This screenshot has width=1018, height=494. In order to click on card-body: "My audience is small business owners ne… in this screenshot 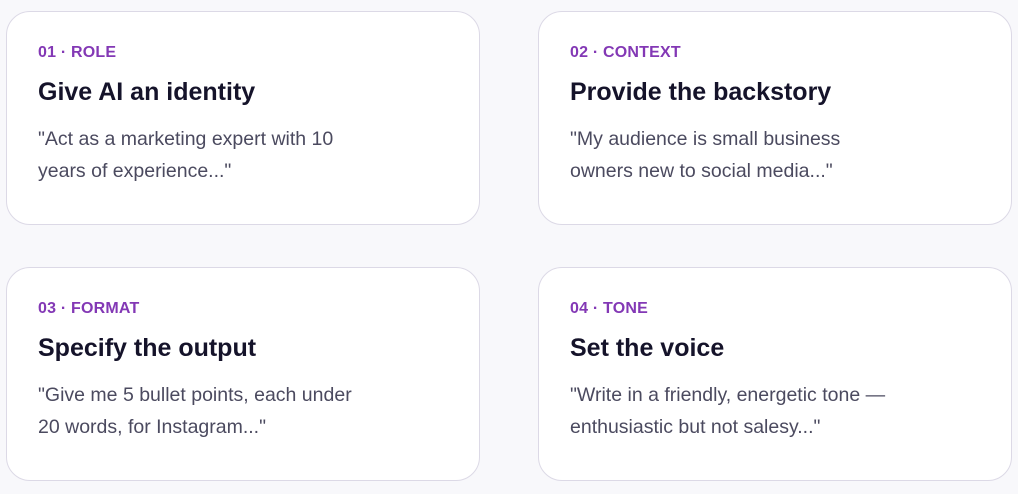, I will do `click(705, 155)`.